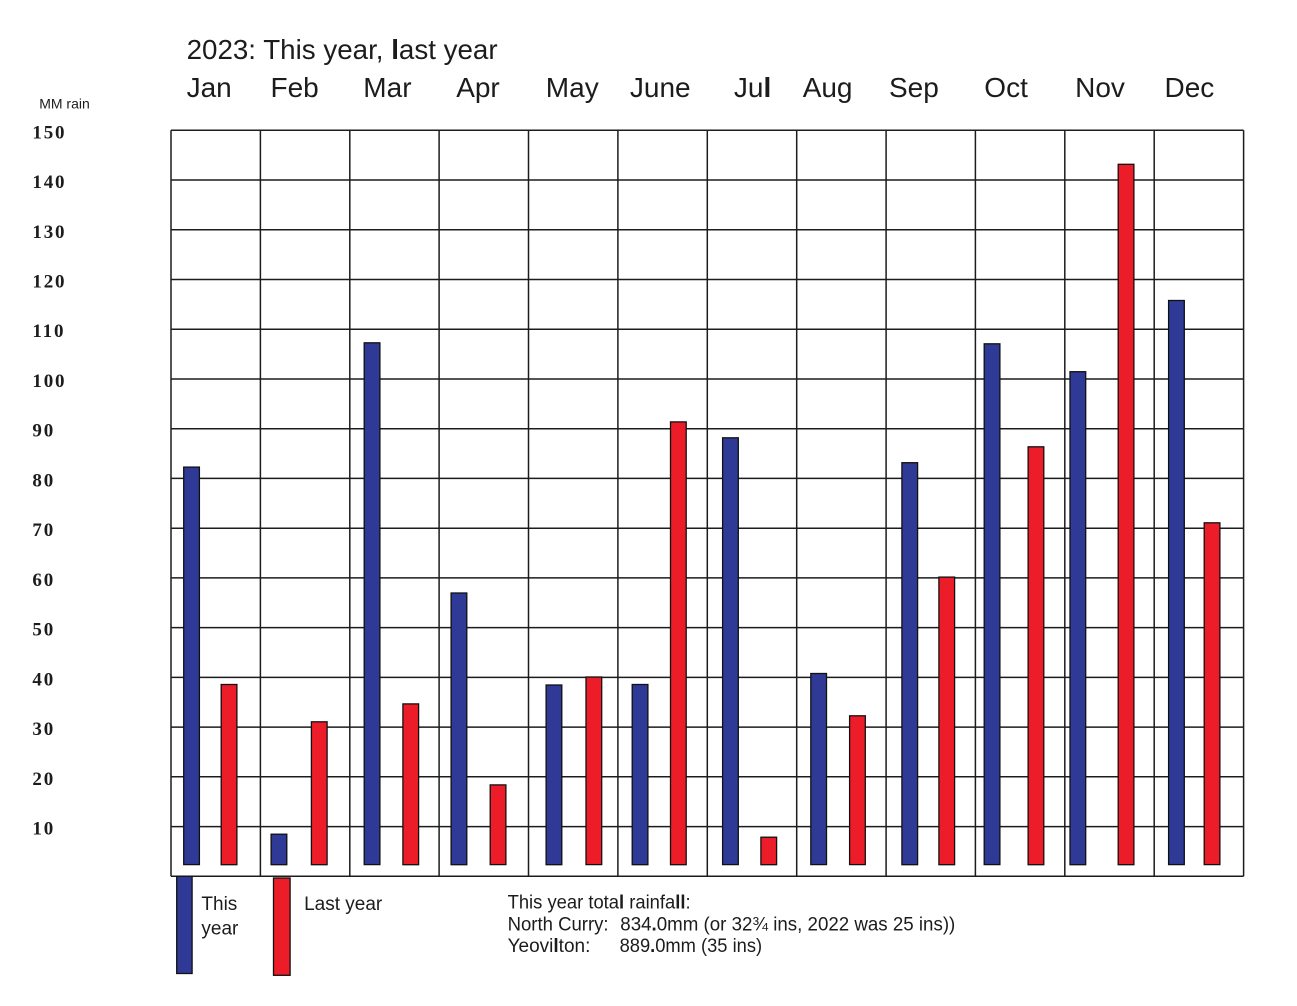  Describe the element at coordinates (43, 530) in the screenshot. I see `svg-text: 70` at that location.